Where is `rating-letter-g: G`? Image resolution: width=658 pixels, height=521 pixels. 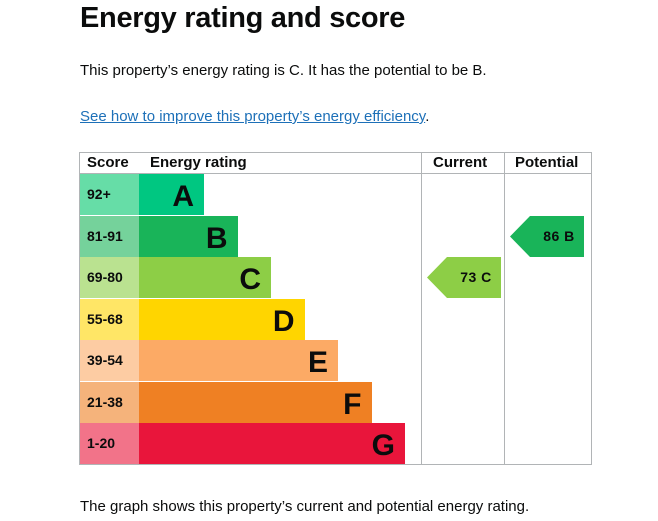 rating-letter-g: G is located at coordinates (383, 445).